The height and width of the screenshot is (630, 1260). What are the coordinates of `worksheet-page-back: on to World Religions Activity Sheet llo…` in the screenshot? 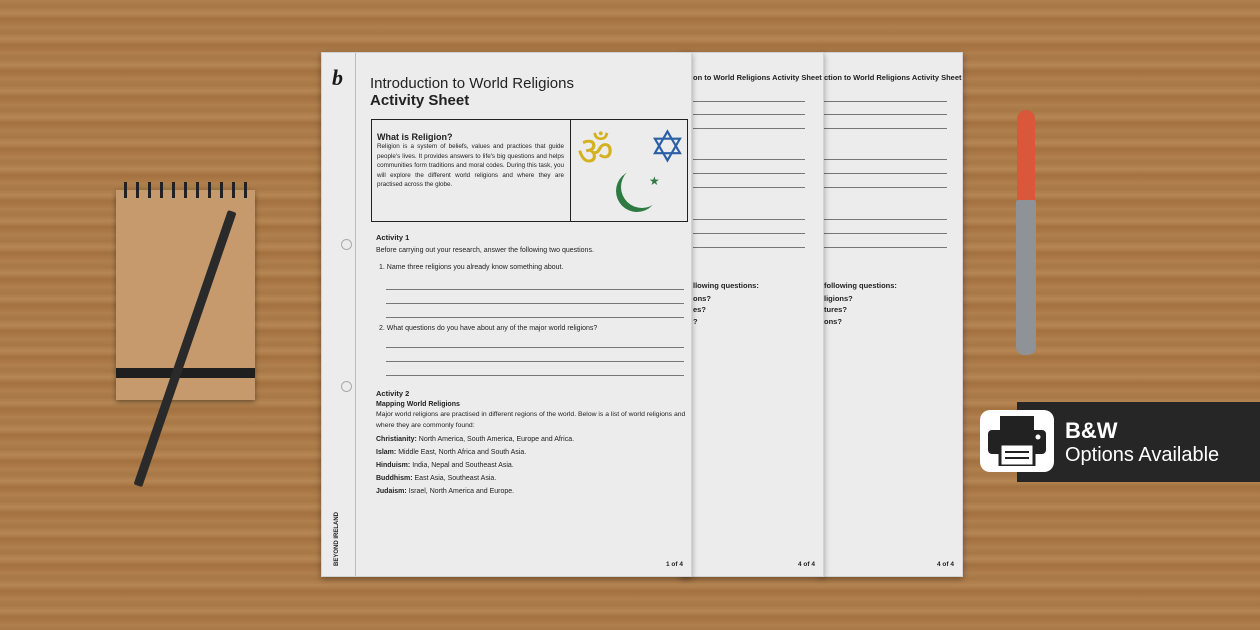 It's located at (752, 314).